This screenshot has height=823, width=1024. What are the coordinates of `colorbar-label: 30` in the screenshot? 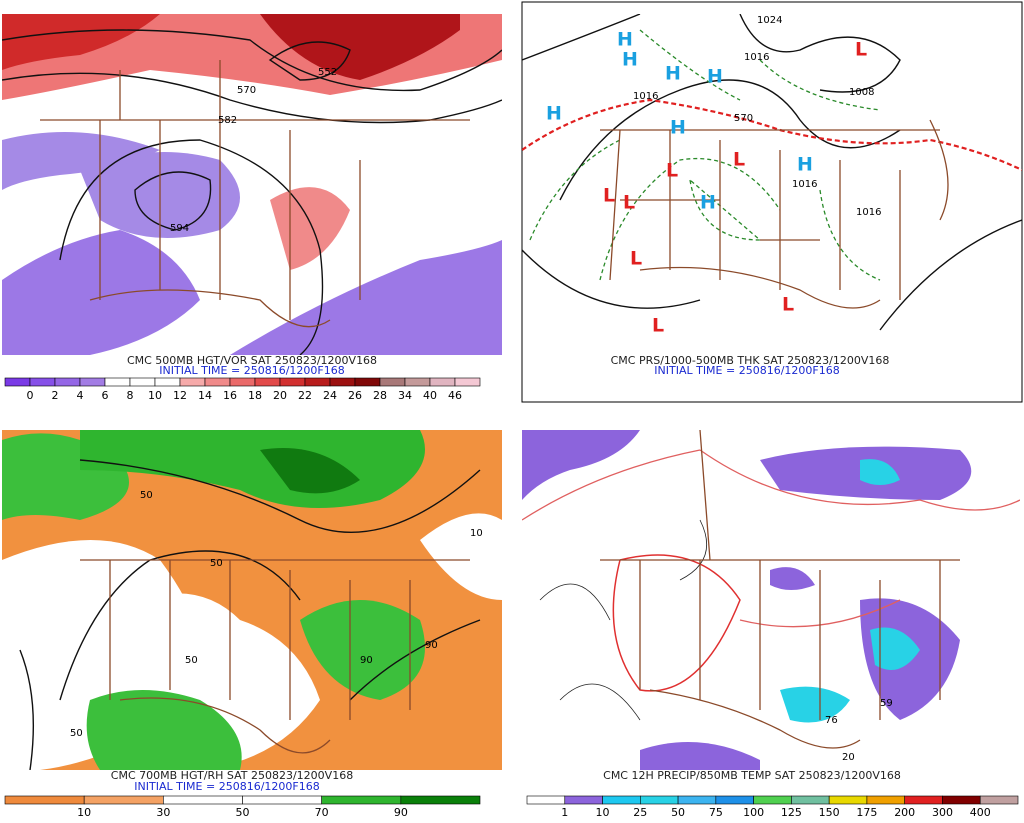 It's located at (163, 812).